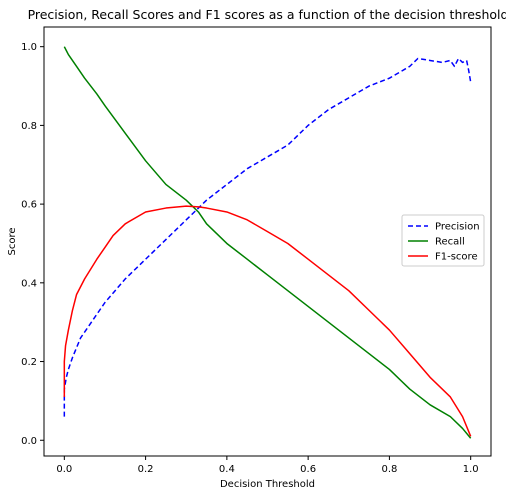 The height and width of the screenshot is (500, 506). I want to click on x-tick-label: 0.4, so click(227, 469).